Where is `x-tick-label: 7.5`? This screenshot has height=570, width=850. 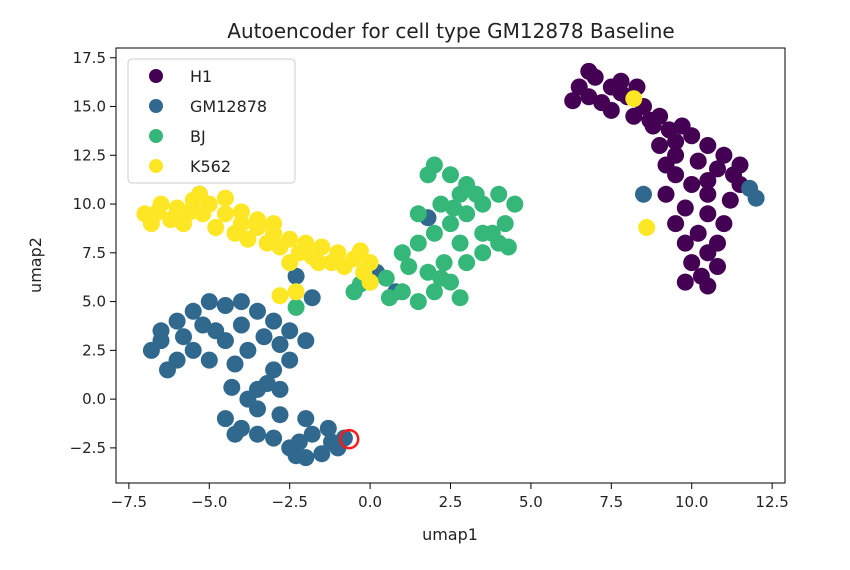 x-tick-label: 7.5 is located at coordinates (611, 502).